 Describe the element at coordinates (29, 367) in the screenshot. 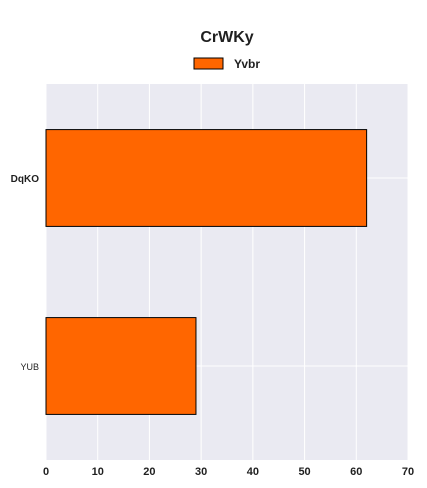

I see `y-tick-label: YUB` at that location.